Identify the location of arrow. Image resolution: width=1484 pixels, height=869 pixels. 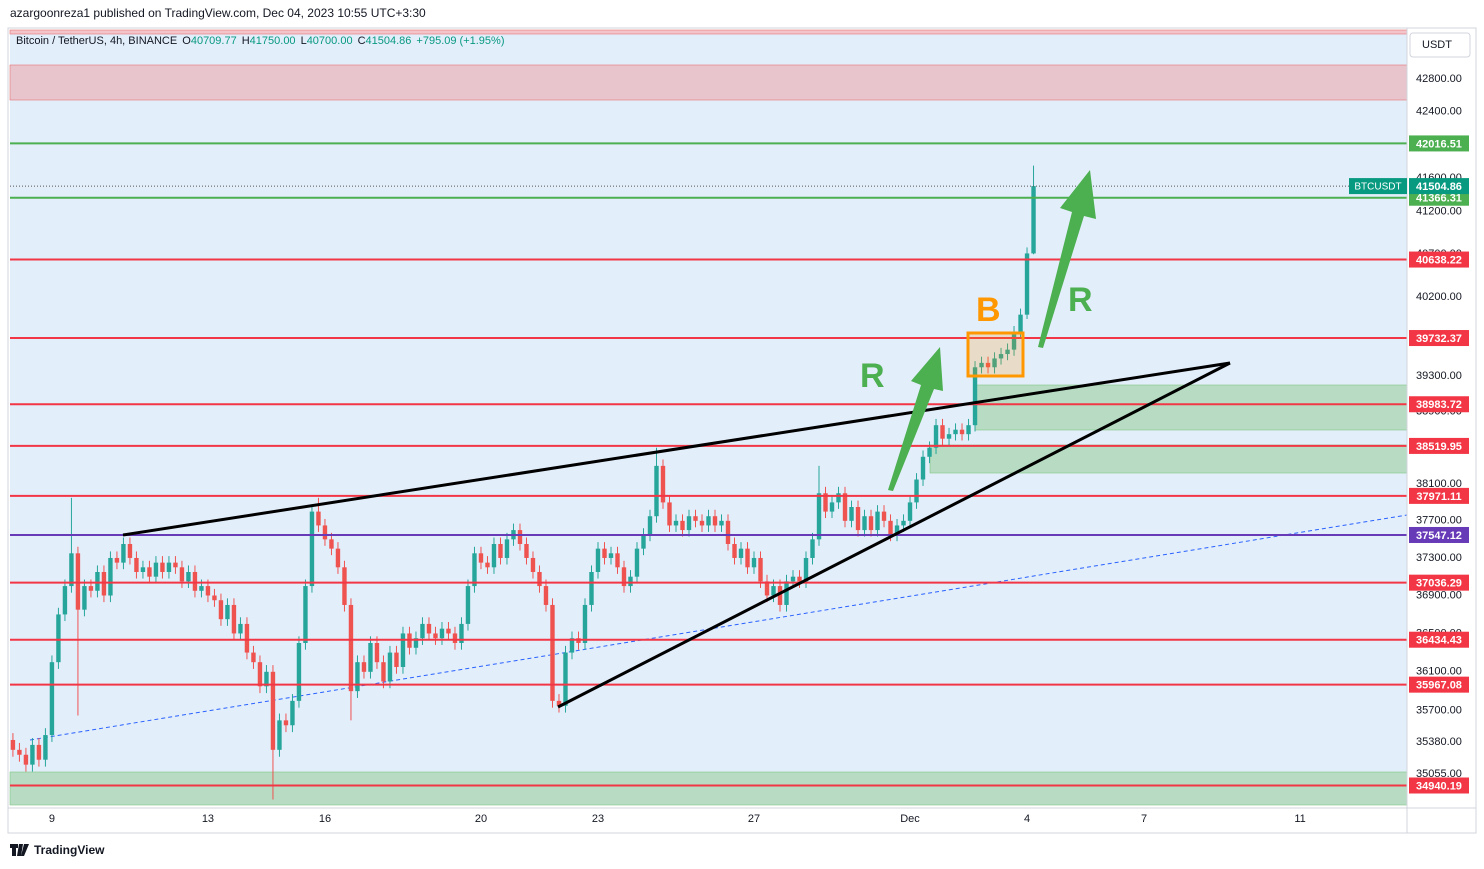
(915, 419).